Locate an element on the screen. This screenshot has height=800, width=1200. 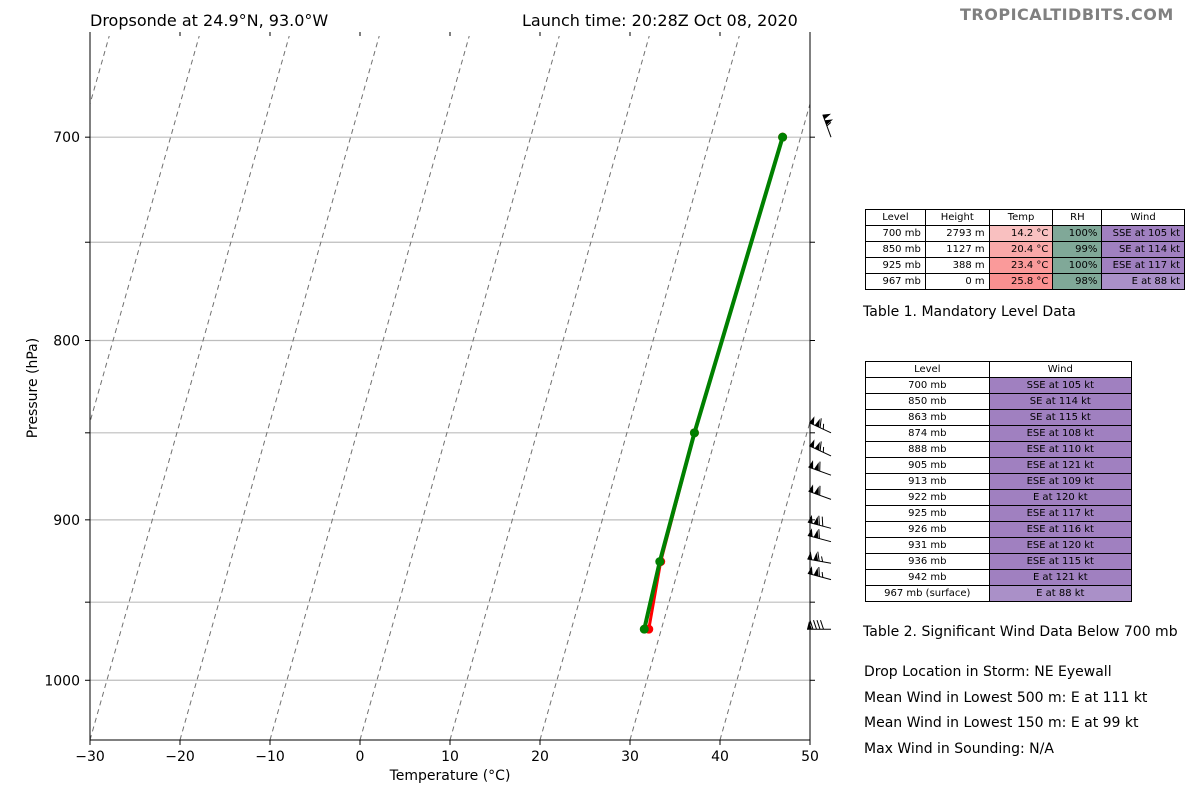
level-cell: 967 mb (surface) is located at coordinates (927, 593).